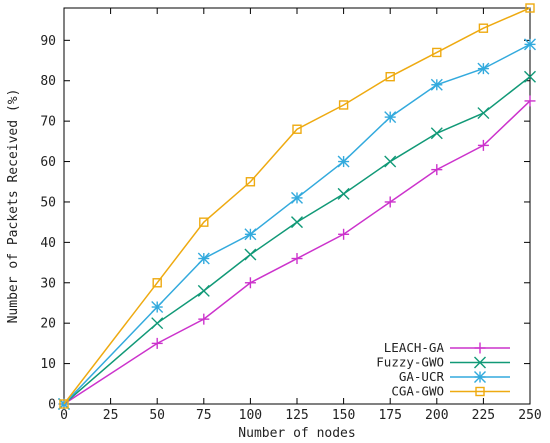 The width and height of the screenshot is (550, 443). I want to click on y-tick-label: 70, so click(48, 122).